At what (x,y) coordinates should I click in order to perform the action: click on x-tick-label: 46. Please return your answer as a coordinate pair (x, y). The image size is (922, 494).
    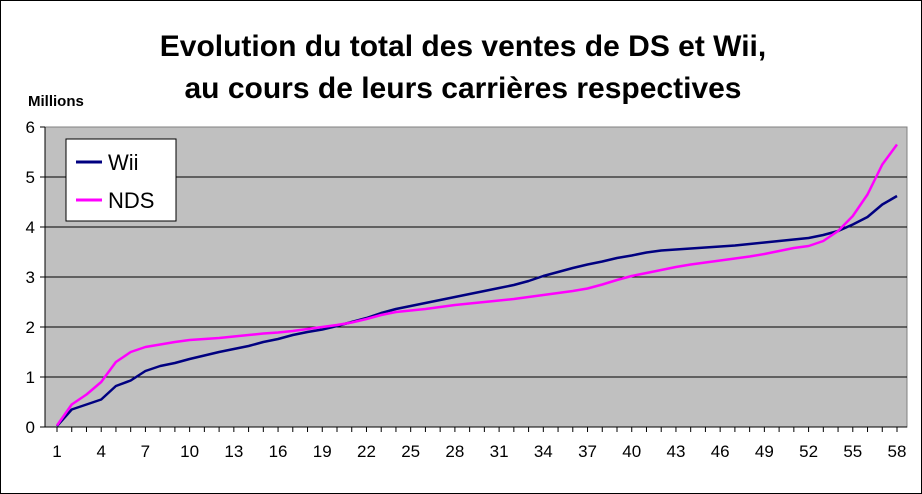
    Looking at the image, I should click on (720, 451).